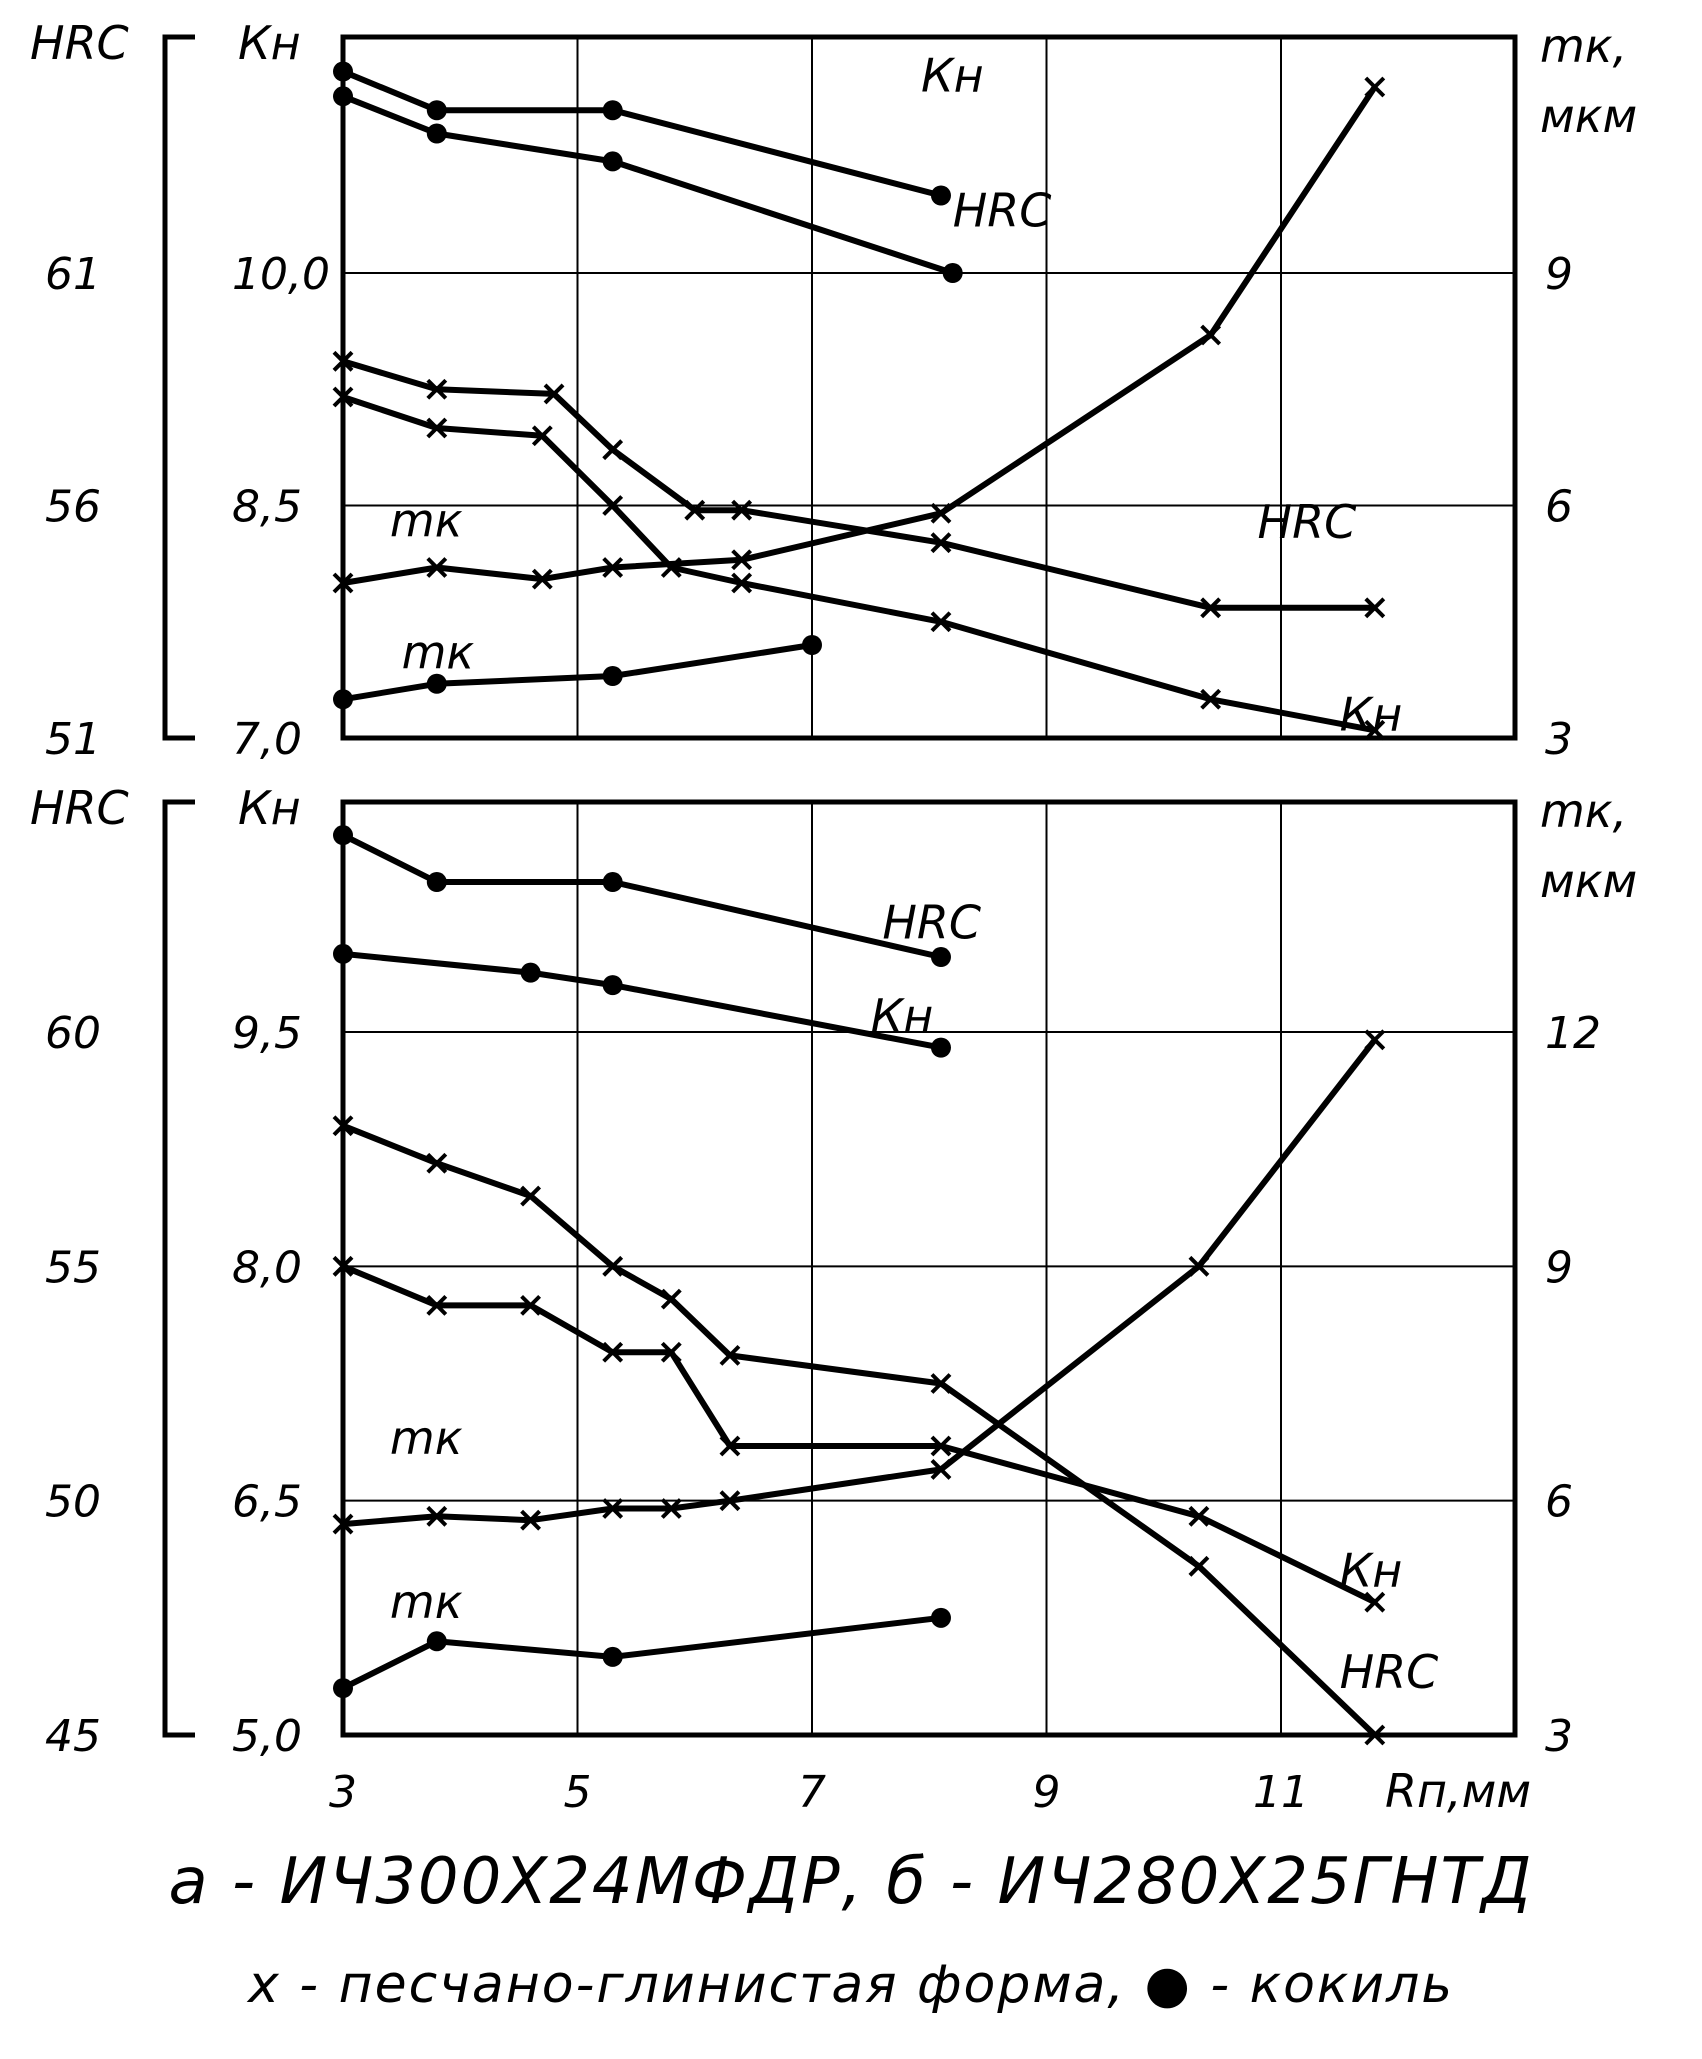 This screenshot has height=2059, width=1702. I want to click on panel-b-hrc-tick-label: 55, so click(73, 1267).